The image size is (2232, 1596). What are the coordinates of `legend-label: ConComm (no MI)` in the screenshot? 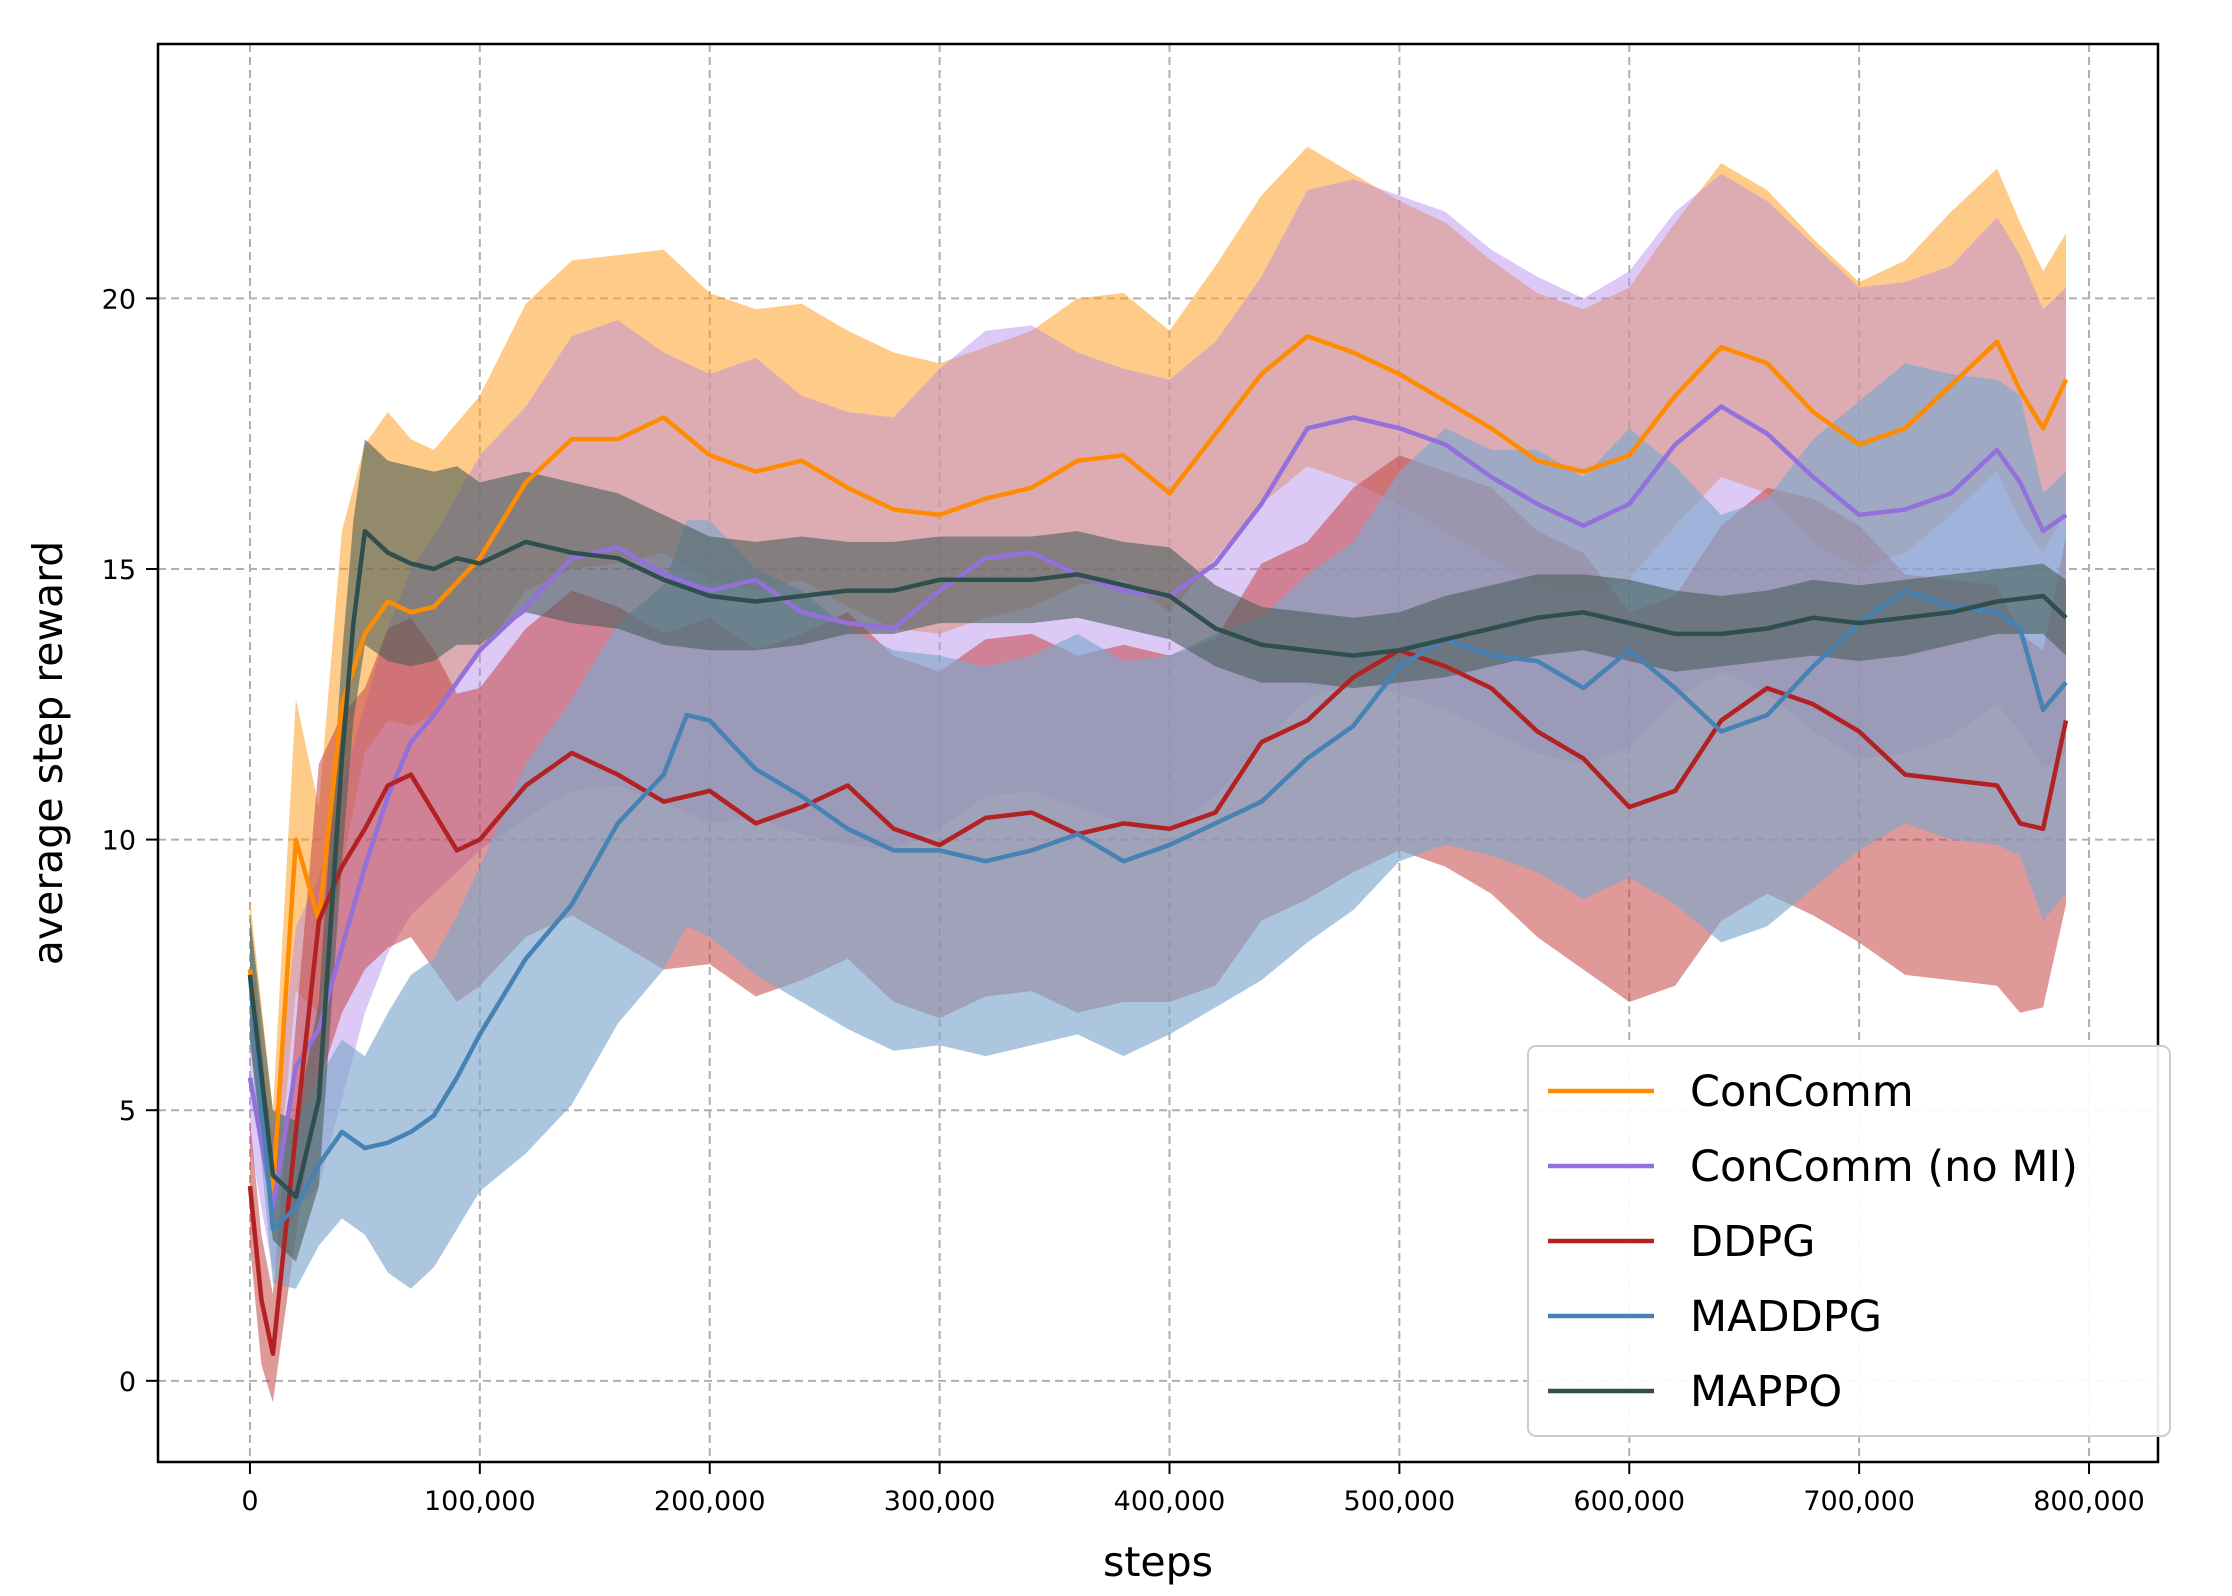 It's located at (1884, 1167).